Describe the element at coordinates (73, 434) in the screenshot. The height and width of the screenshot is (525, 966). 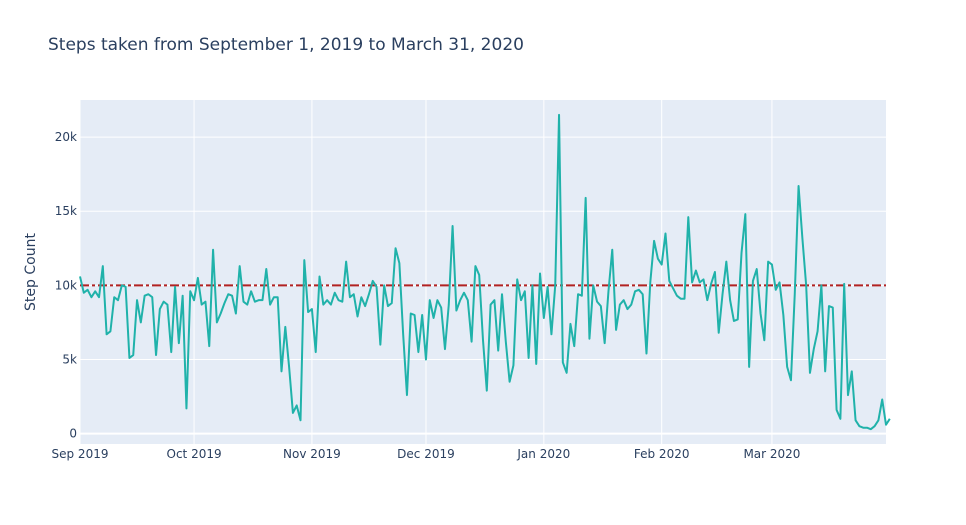
I see `y-tick-label: 0` at that location.